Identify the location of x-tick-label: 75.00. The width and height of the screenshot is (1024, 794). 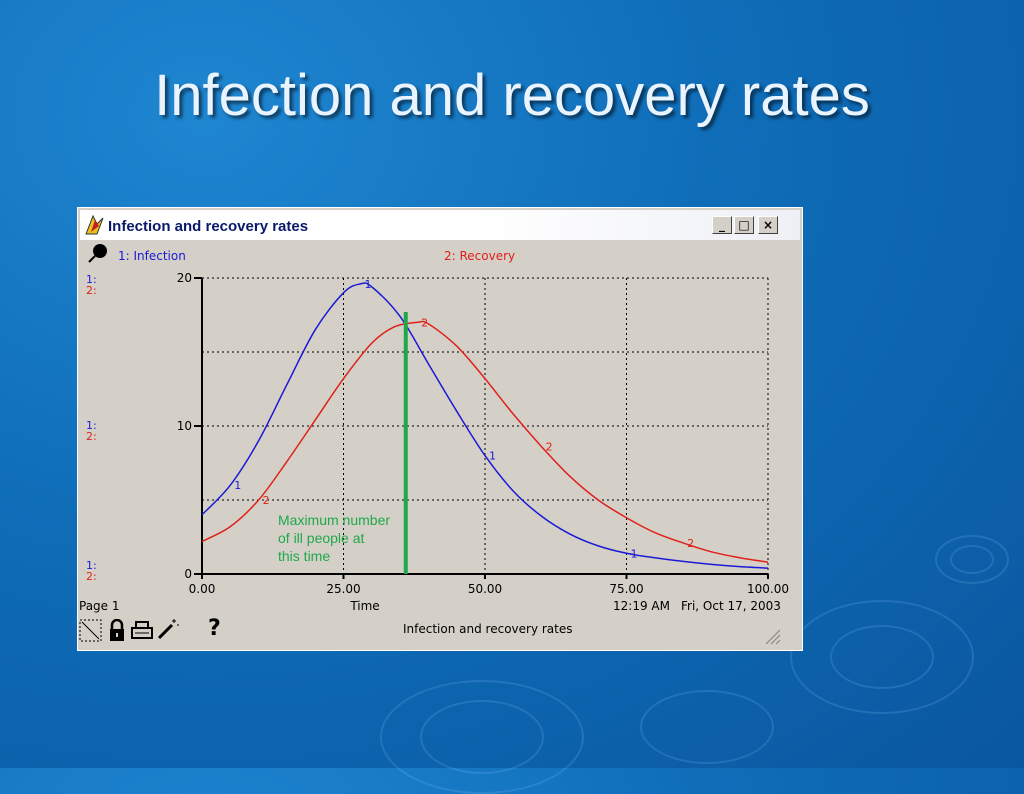
(626, 589).